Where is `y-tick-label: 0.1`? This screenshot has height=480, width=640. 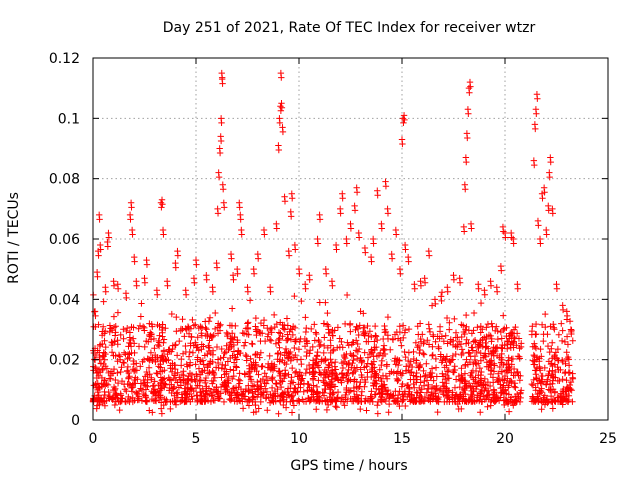 y-tick-label: 0.1 is located at coordinates (69, 119).